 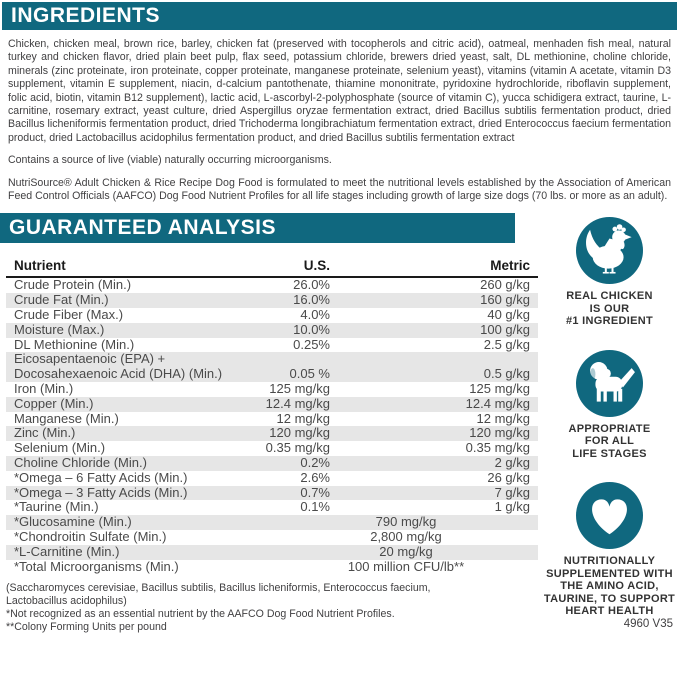 What do you see at coordinates (272, 285) in the screenshot?
I see `table-row: Crude Protein (Min.) 26.0% 260 g/kg` at bounding box center [272, 285].